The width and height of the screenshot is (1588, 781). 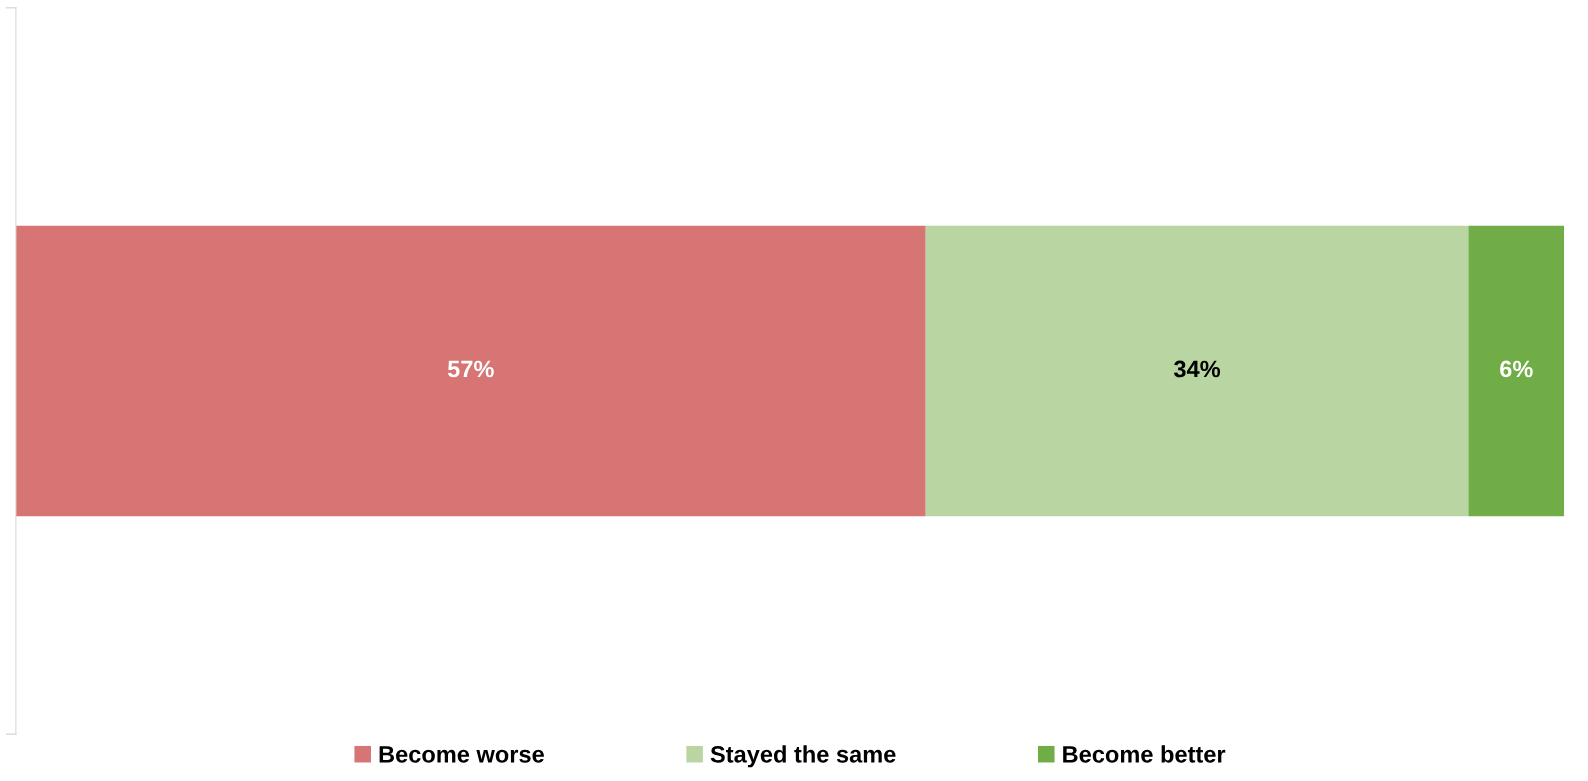 I want to click on legend-label: Become better, so click(x=1144, y=754).